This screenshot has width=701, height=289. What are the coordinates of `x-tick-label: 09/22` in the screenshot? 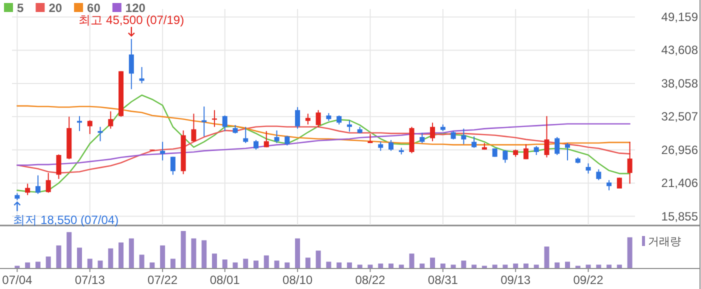 It's located at (588, 280).